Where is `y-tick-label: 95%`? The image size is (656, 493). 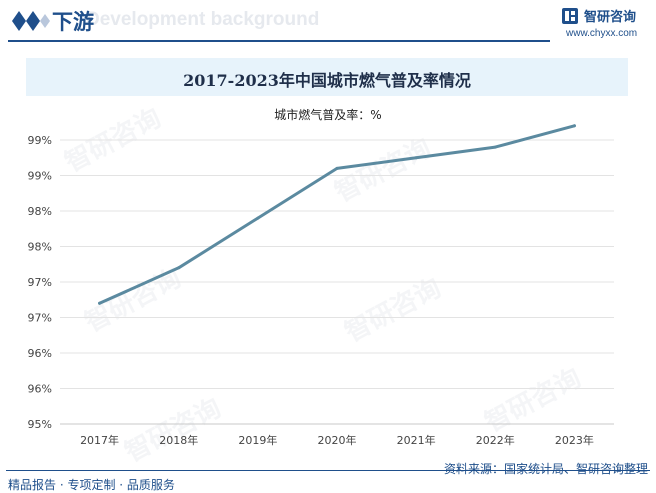 y-tick-label: 95% is located at coordinates (40, 424).